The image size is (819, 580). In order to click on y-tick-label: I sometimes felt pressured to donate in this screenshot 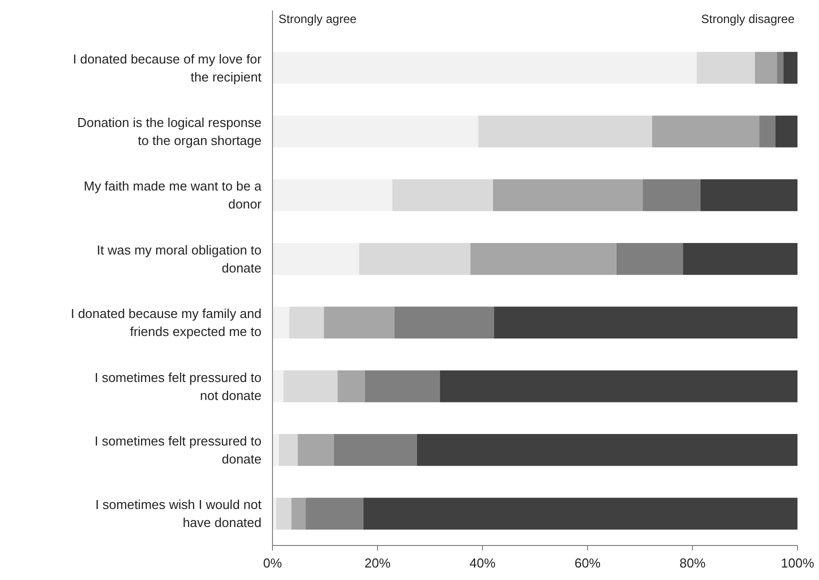, I will do `click(178, 449)`.